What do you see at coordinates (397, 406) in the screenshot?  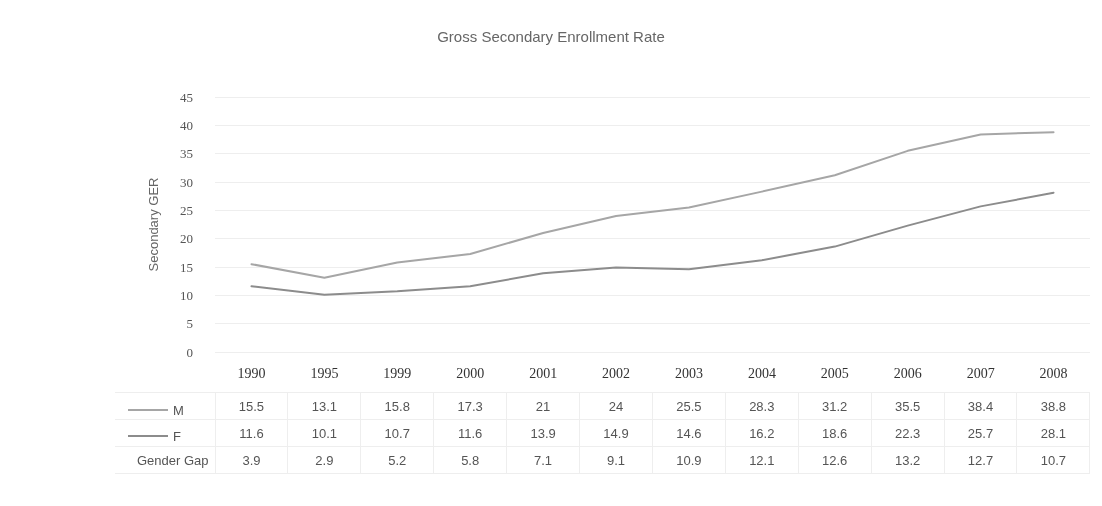 I see `data-label: 15.8` at bounding box center [397, 406].